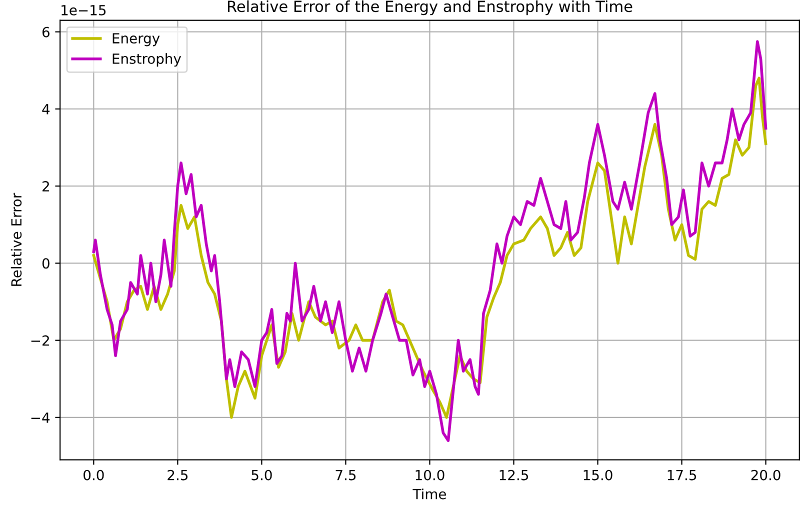 This screenshot has width=801, height=507. I want to click on text: 1e−15, so click(84, 10).